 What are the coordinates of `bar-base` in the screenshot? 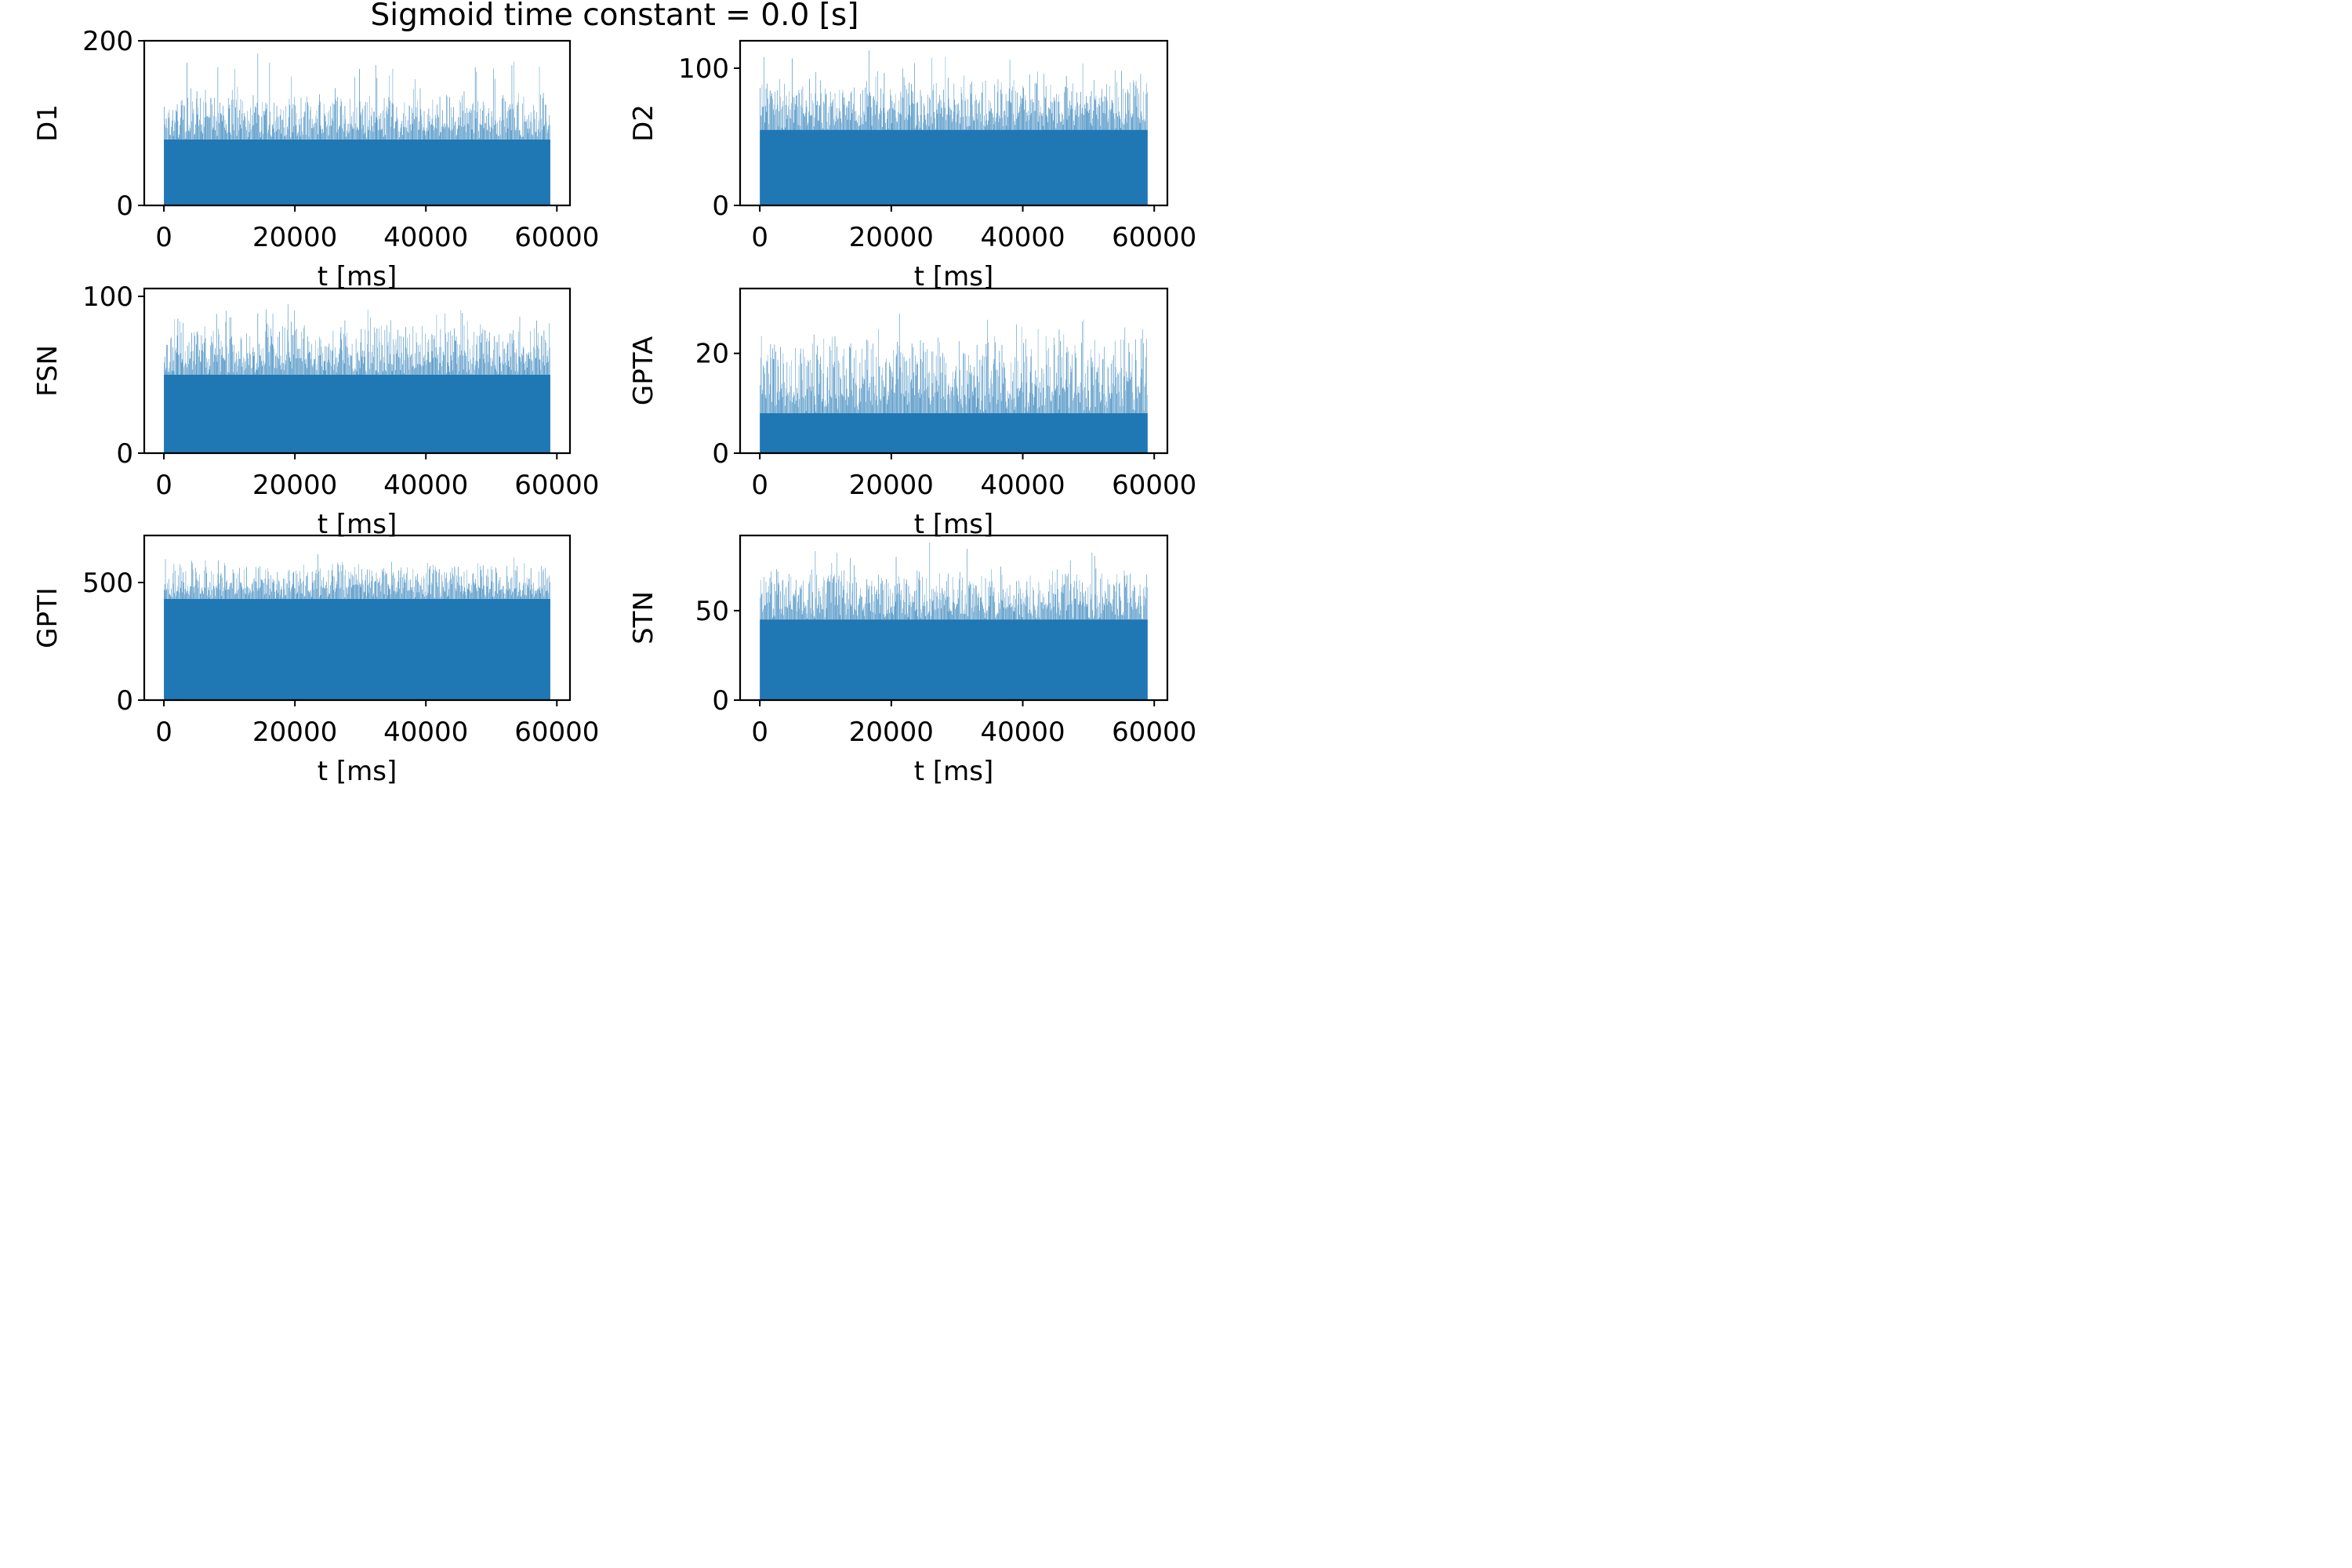 It's located at (357, 414).